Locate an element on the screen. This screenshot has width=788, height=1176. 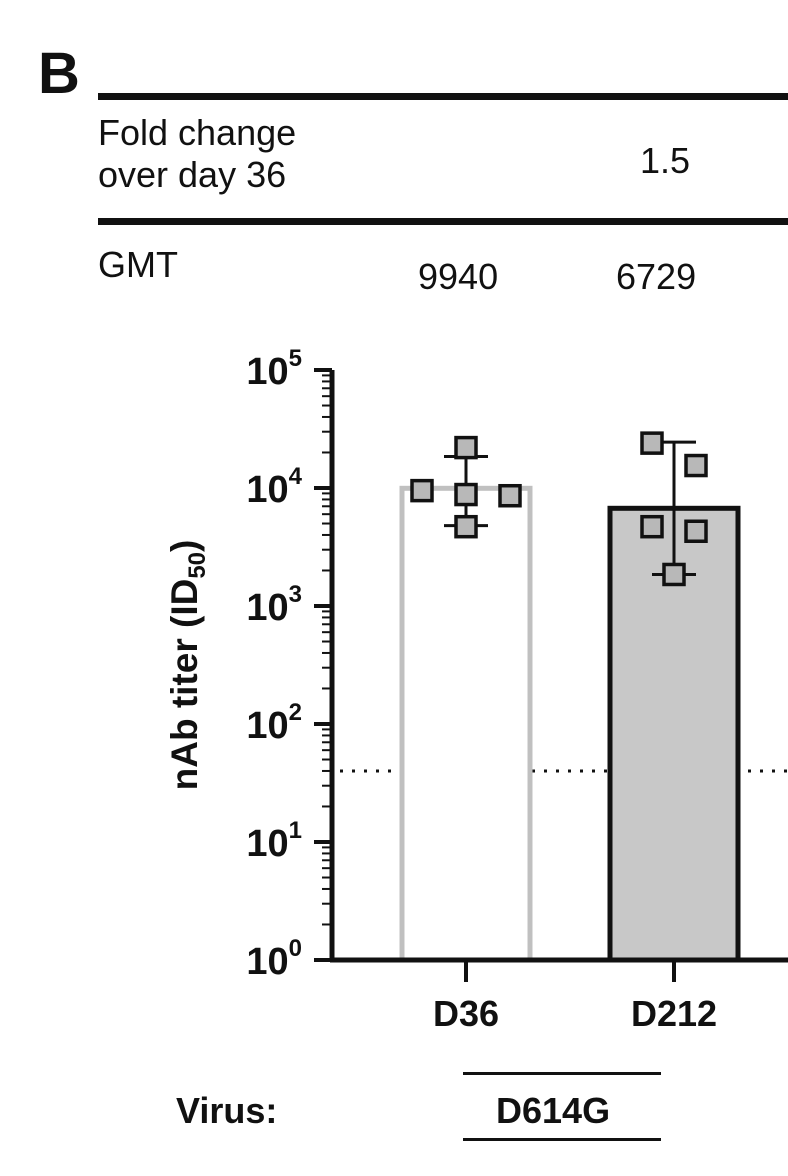
virus-label: Virus: is located at coordinates (227, 1110).